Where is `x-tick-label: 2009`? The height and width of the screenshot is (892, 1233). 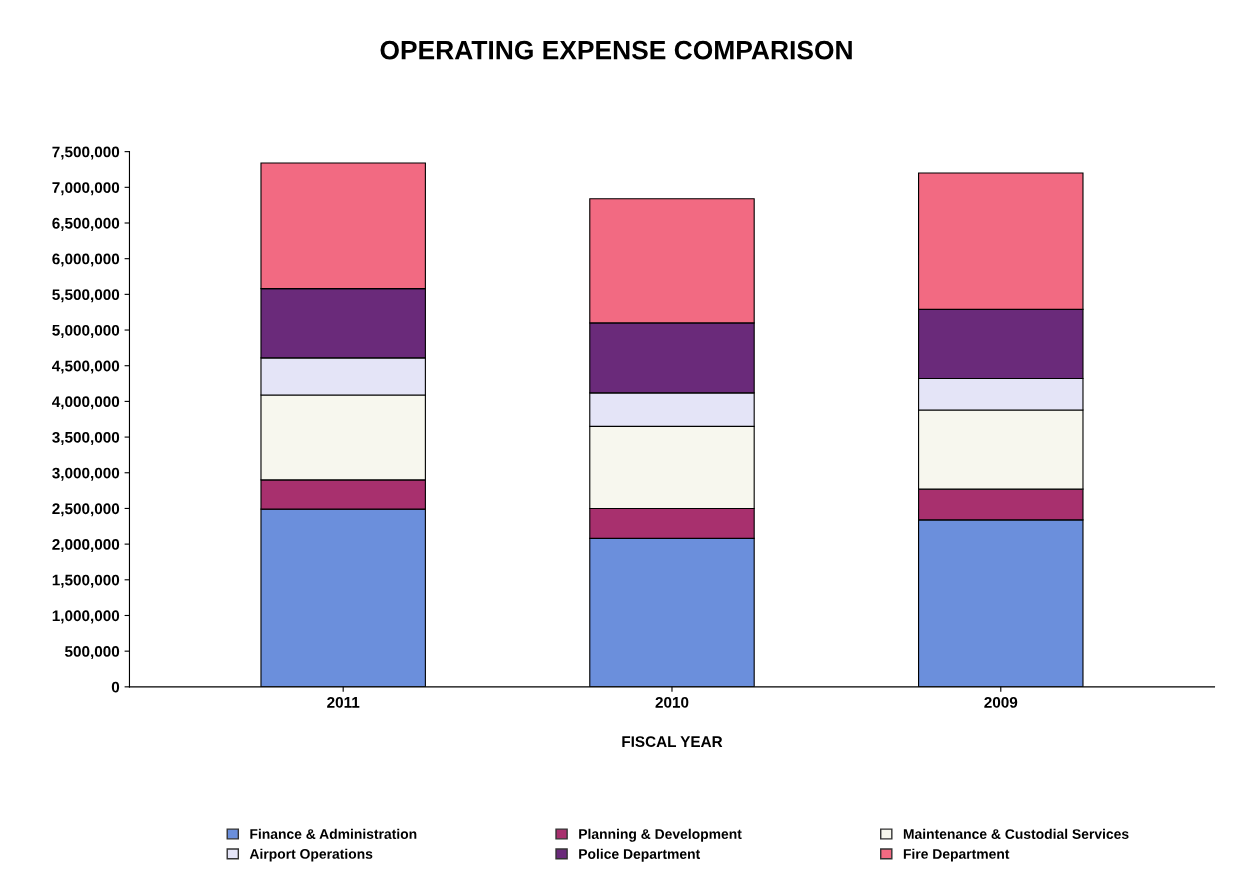 x-tick-label: 2009 is located at coordinates (1001, 702).